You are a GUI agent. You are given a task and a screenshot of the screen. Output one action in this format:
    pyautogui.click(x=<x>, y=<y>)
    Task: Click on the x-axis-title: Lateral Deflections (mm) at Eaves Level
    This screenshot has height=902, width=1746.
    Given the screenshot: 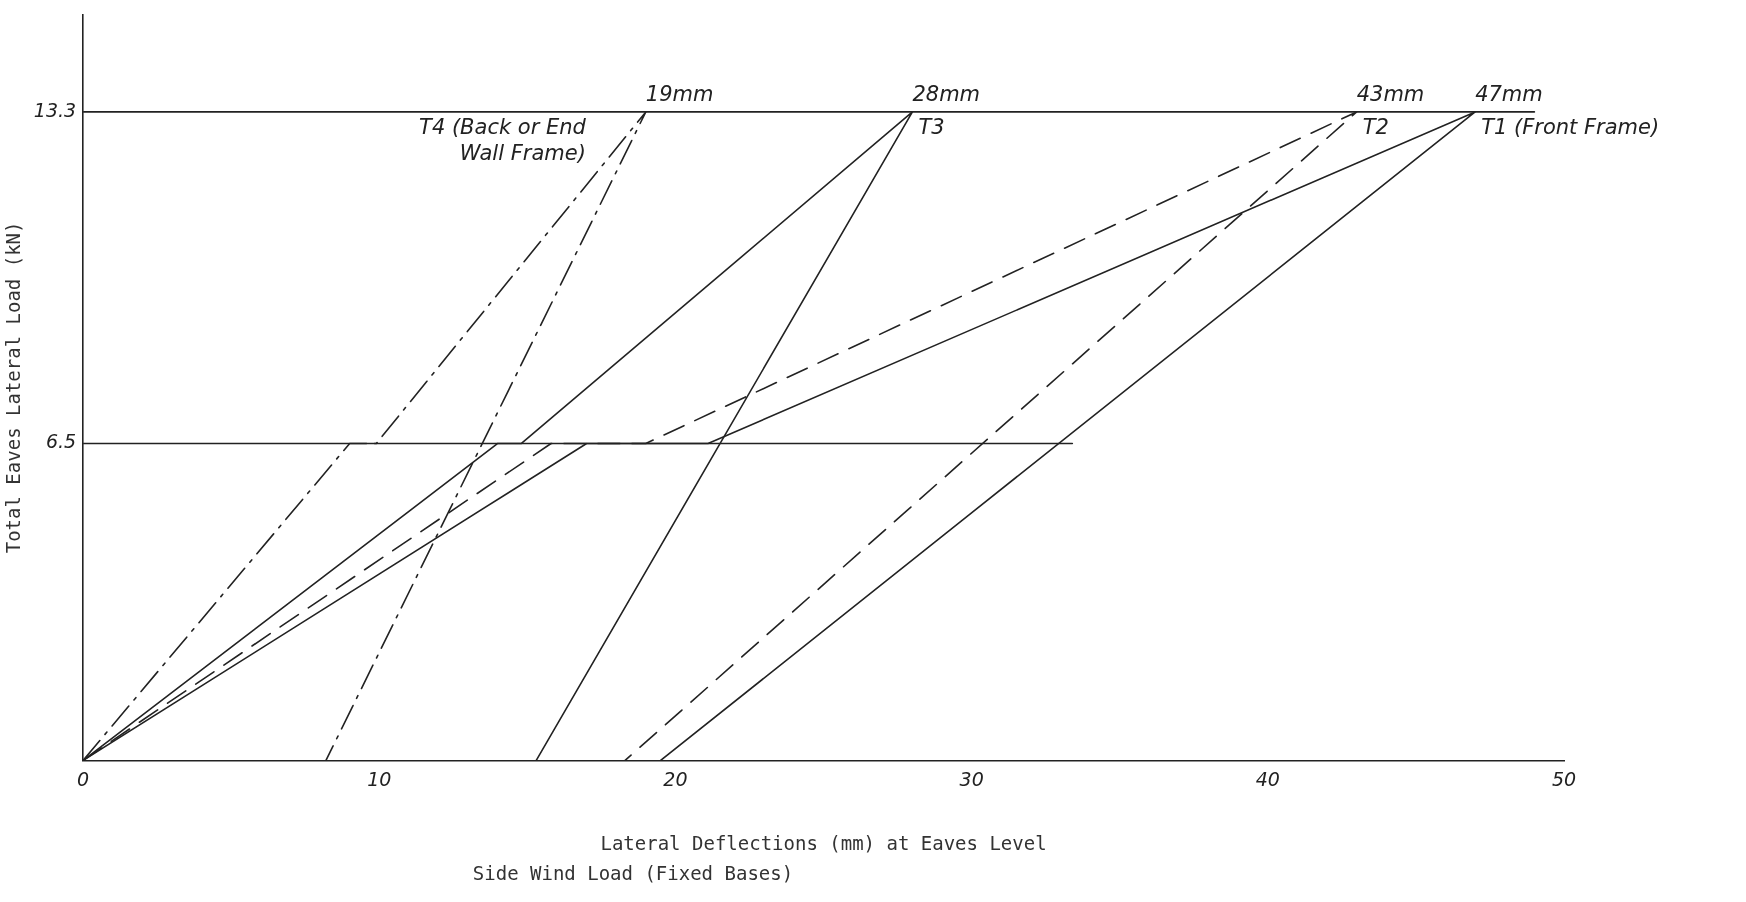 What is the action you would take?
    pyautogui.click(x=823, y=842)
    